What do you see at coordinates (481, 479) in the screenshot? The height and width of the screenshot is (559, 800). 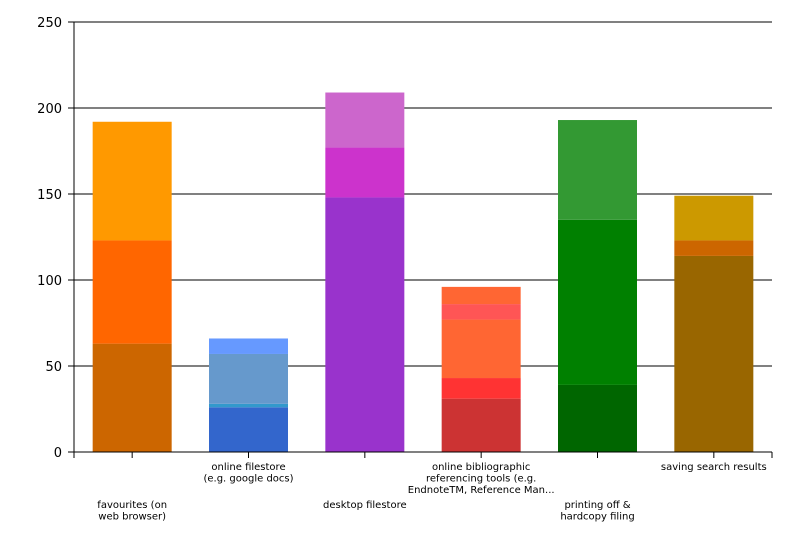 I see `x-tick-label: referencing tools (e.g.` at bounding box center [481, 479].